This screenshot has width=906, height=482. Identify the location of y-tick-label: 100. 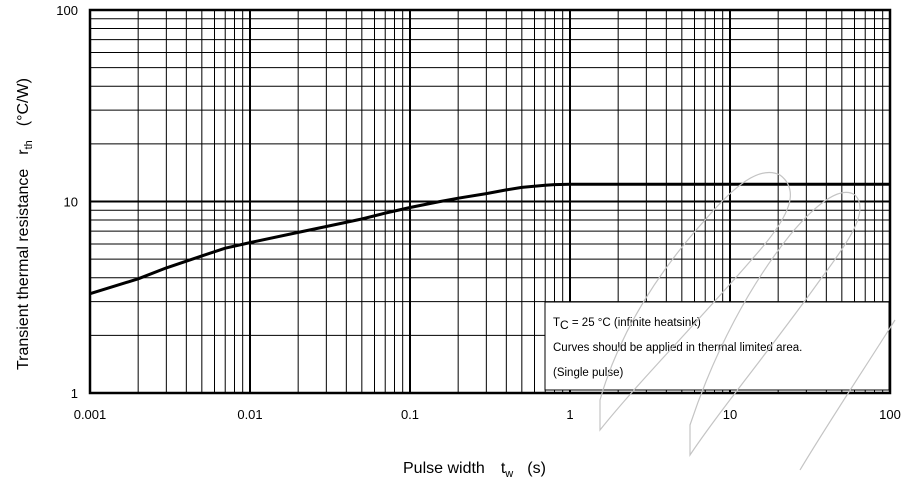
(67, 10).